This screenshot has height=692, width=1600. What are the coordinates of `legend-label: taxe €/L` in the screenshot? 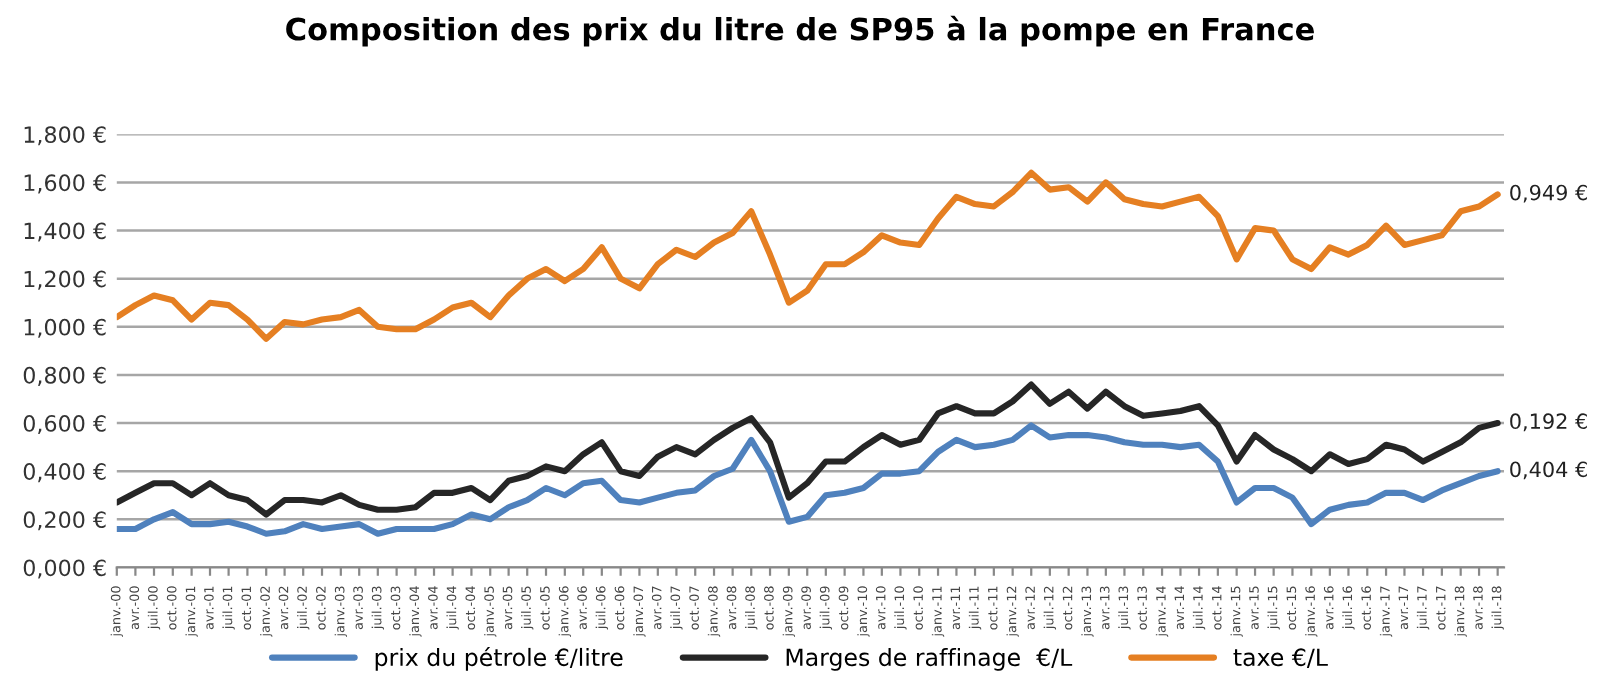 It's located at (1280, 658).